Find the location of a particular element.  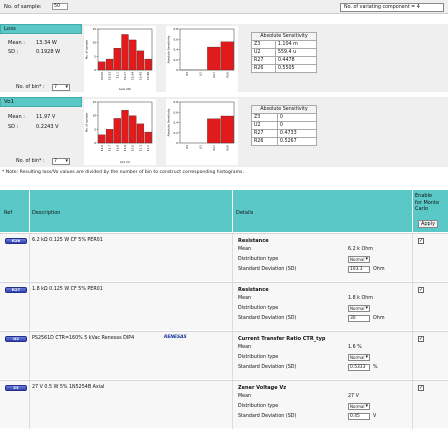

y-axis-label: No. of sample is located at coordinates (87, 123).